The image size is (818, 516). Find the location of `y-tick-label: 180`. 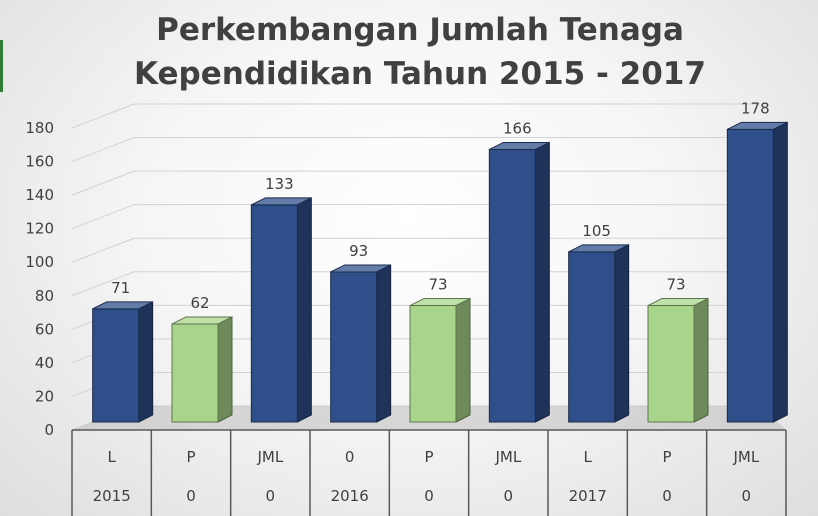

y-tick-label: 180 is located at coordinates (39, 128).